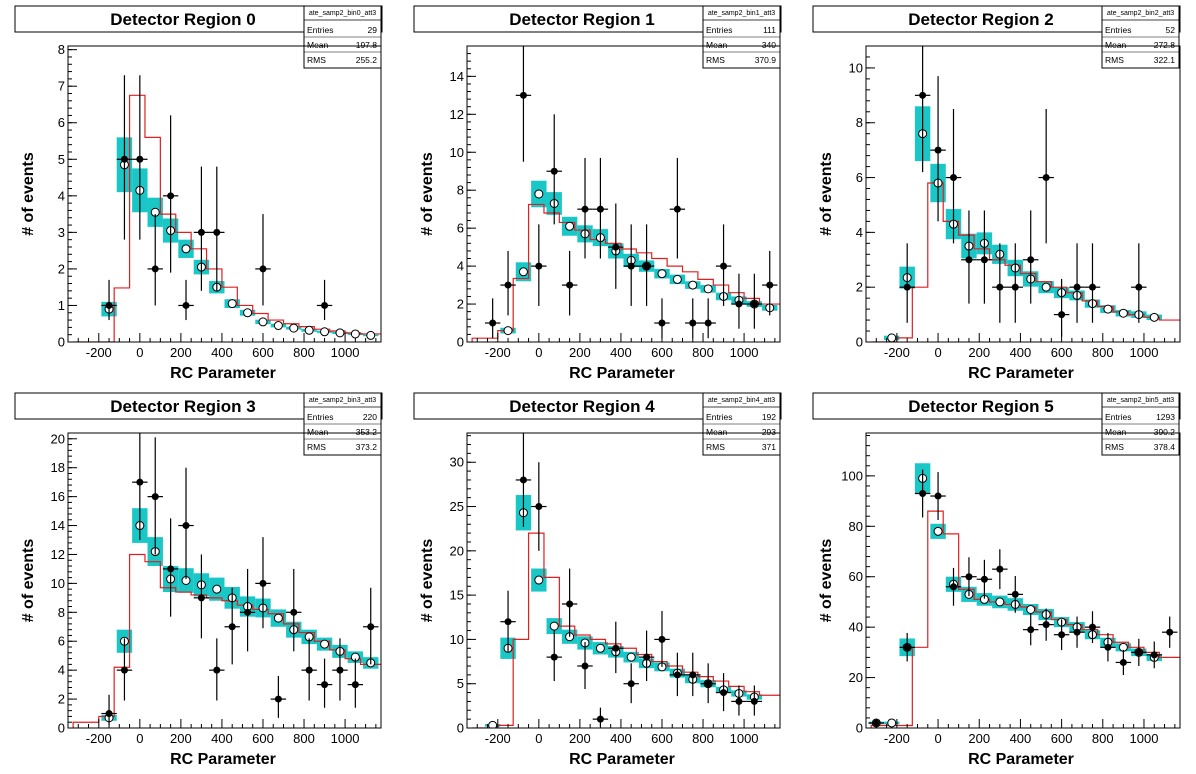 This screenshot has width=1196, height=774. I want to click on stats-entries-value: 220, so click(370, 417).